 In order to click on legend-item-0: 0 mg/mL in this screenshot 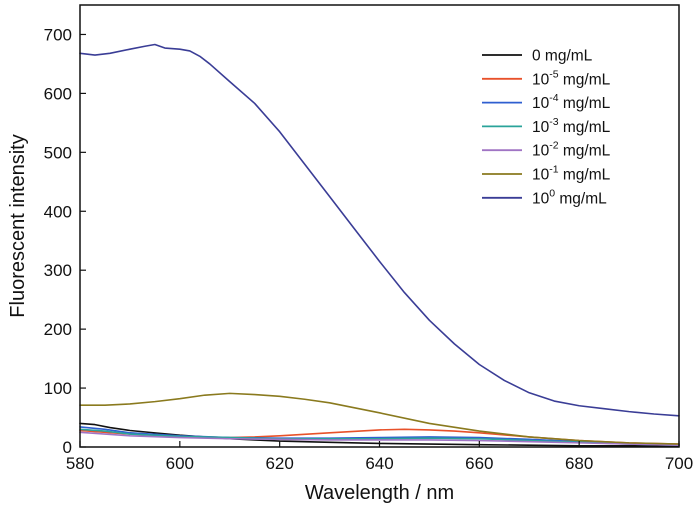, I will do `click(537, 56)`.